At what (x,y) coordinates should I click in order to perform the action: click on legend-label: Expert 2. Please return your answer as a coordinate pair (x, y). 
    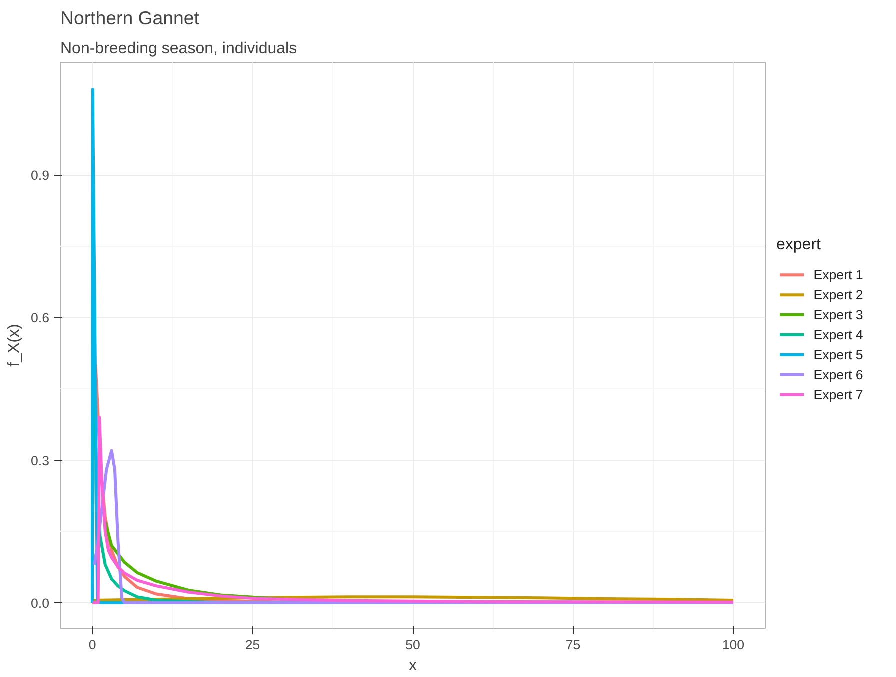
    Looking at the image, I should click on (839, 295).